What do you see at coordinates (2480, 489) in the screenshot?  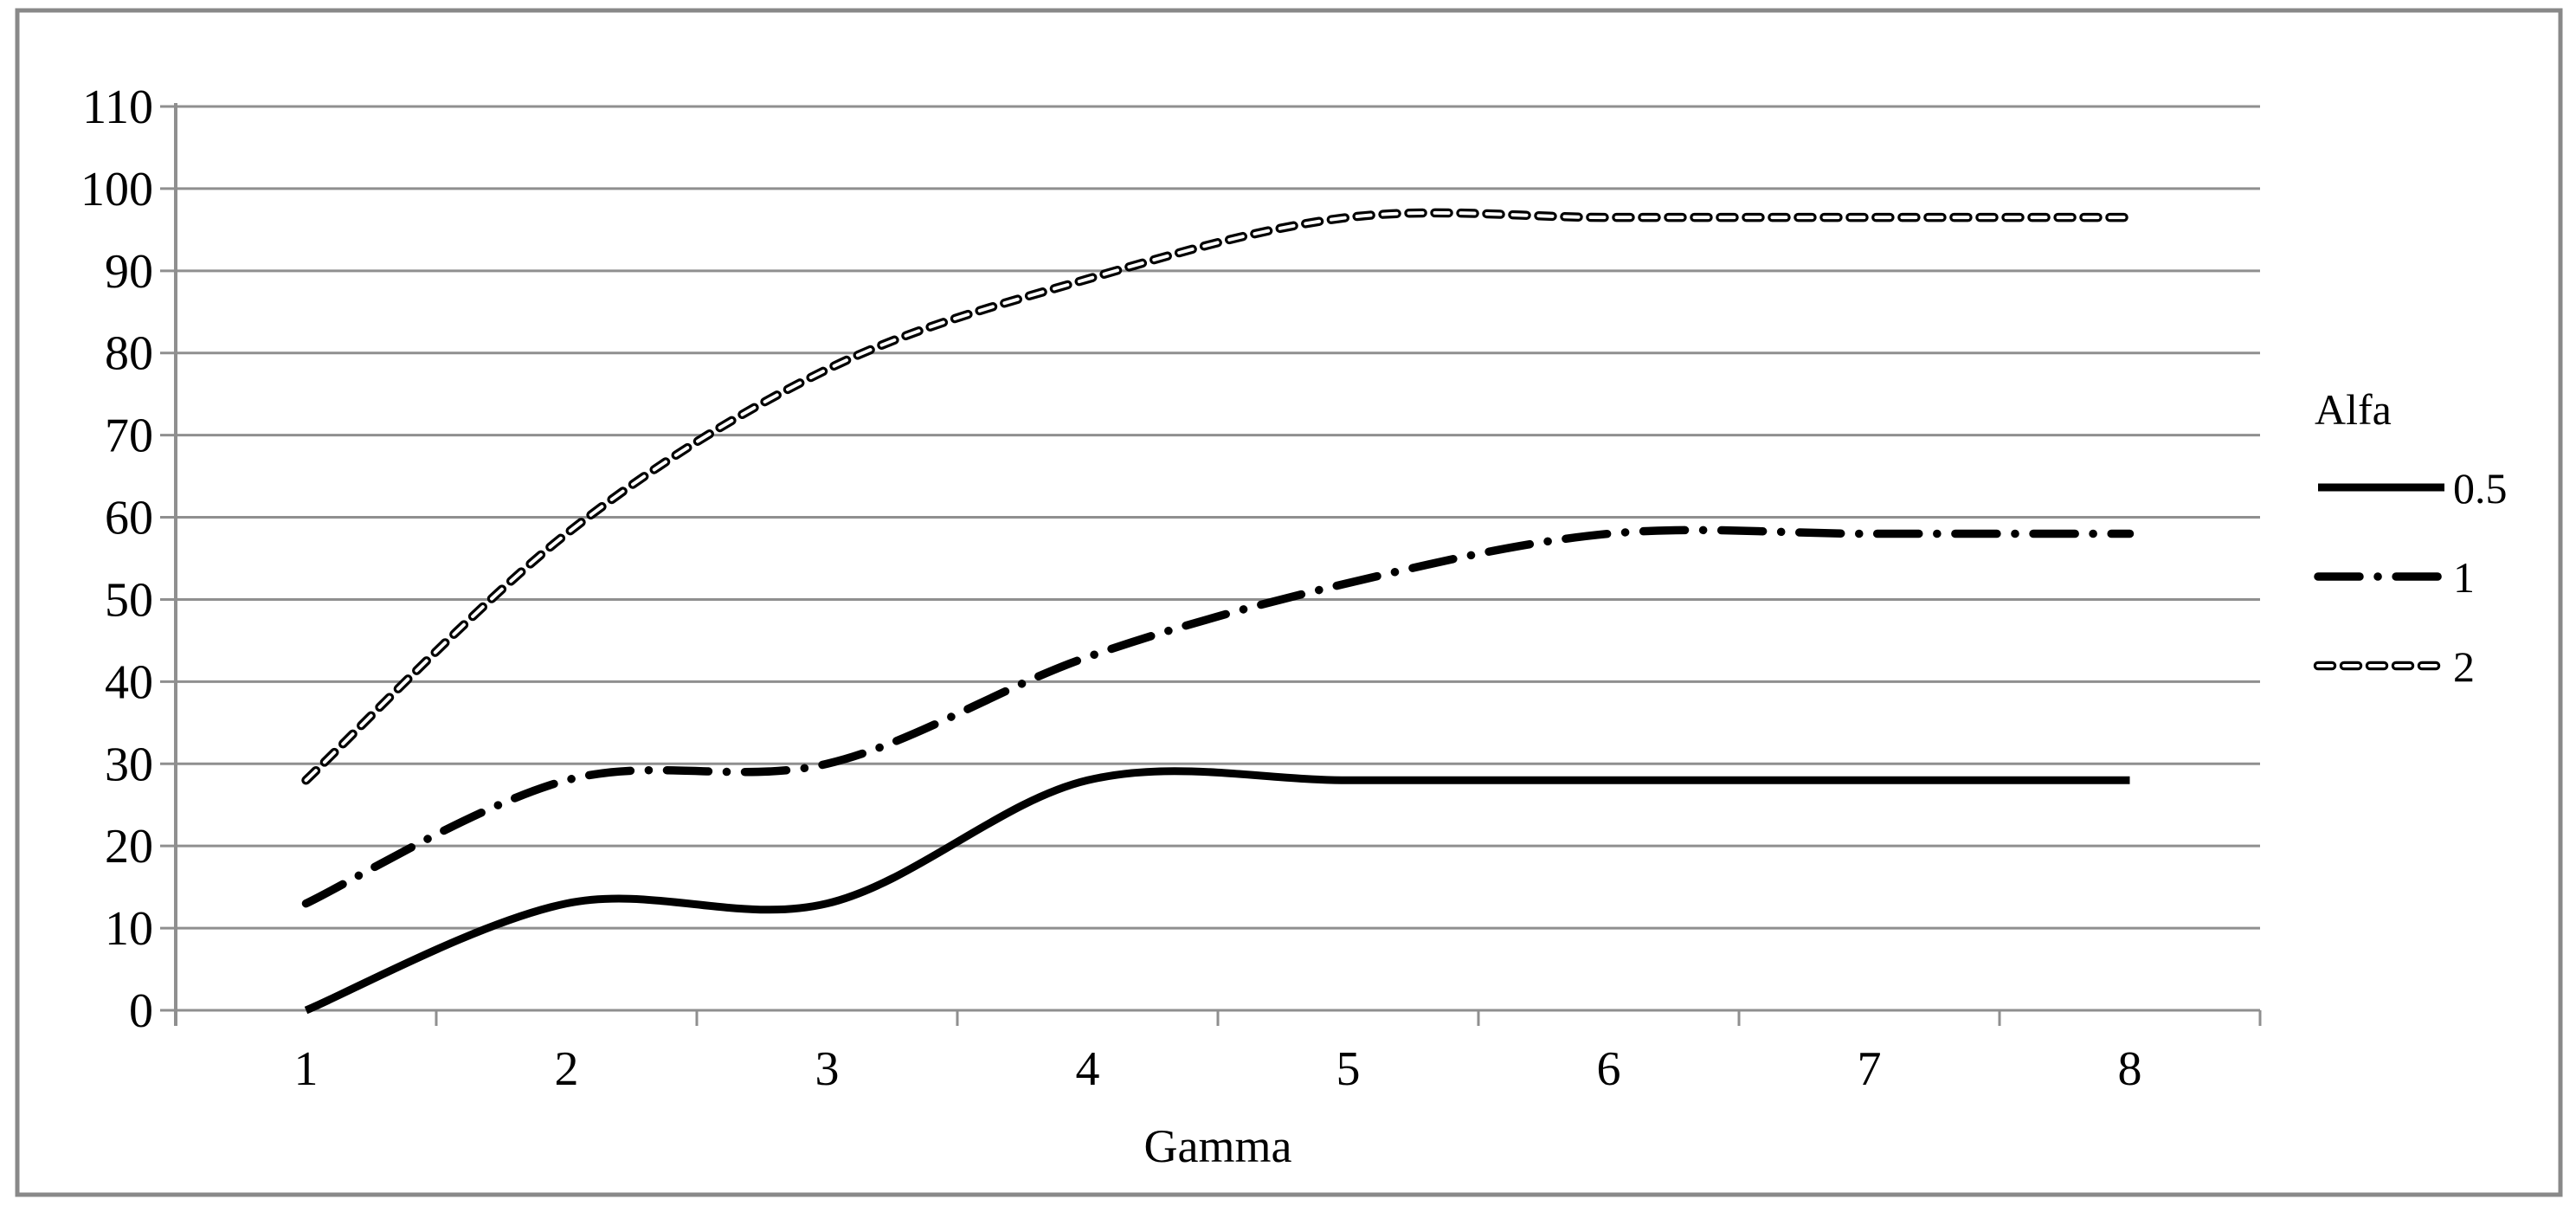 I see `legend-label: 0.5` at bounding box center [2480, 489].